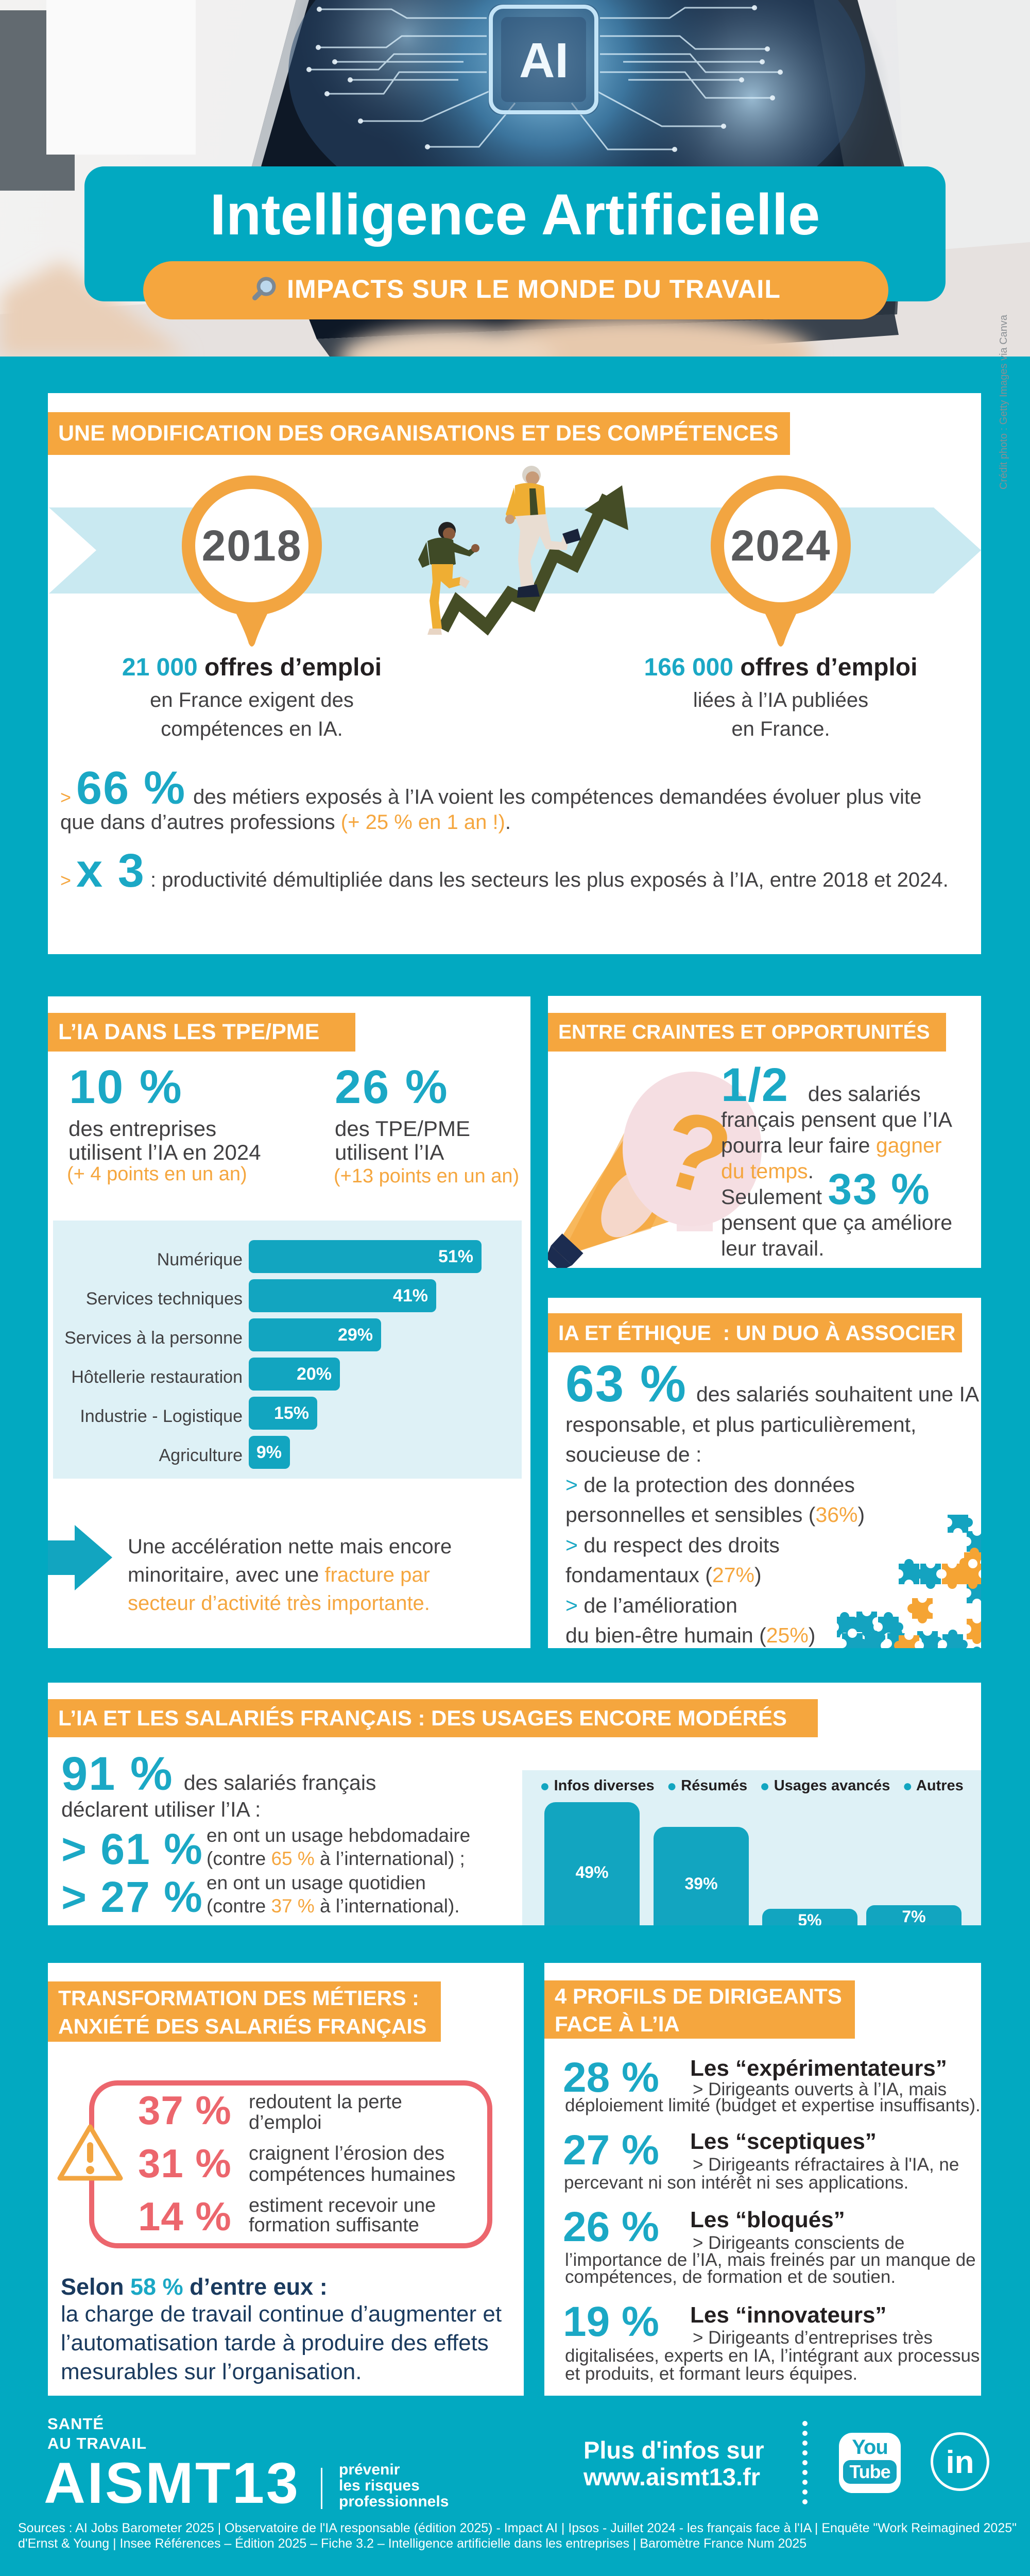 This screenshot has height=2576, width=1030. Describe the element at coordinates (781, 545) in the screenshot. I see `svg-text: 2024` at that location.